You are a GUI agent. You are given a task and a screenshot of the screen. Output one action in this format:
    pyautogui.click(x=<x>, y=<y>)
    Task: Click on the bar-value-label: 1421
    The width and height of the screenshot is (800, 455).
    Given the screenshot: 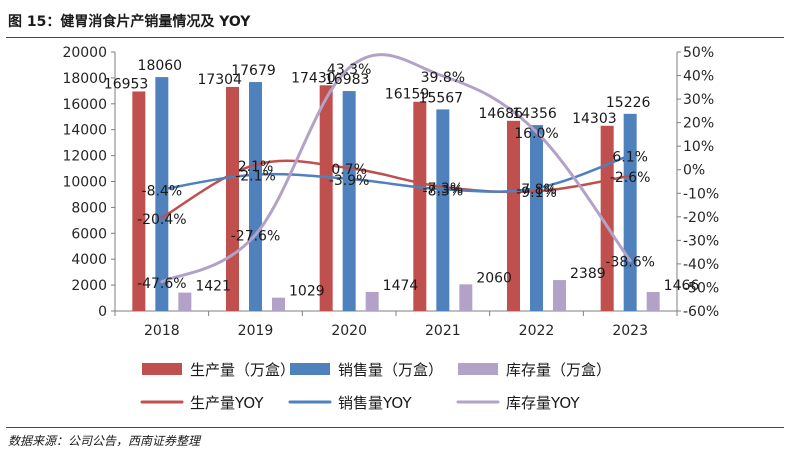 What is the action you would take?
    pyautogui.click(x=213, y=287)
    